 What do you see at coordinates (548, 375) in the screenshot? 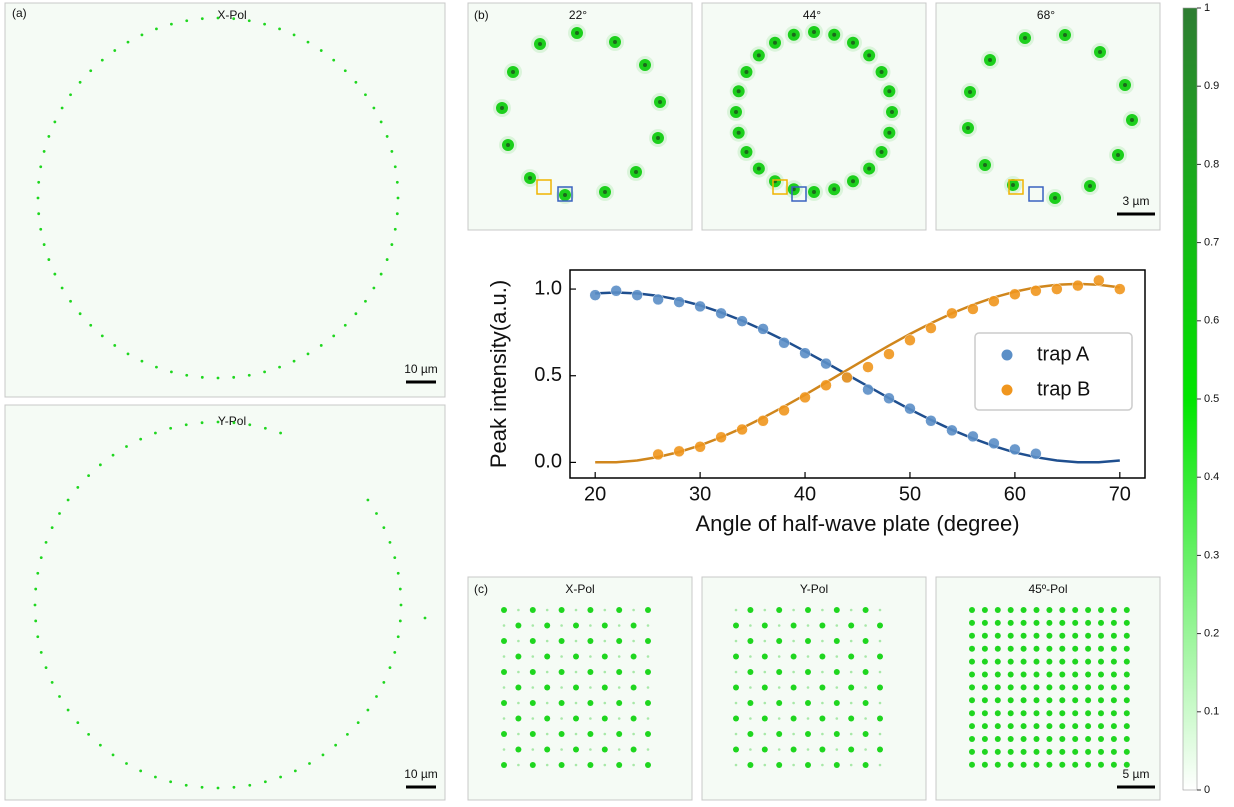
I see `y-tick-label: 0.5` at bounding box center [548, 375].